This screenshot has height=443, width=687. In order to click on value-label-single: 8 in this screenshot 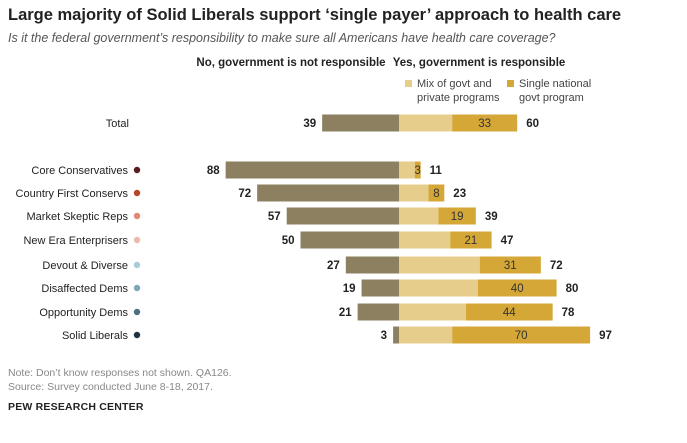, I will do `click(436, 194)`.